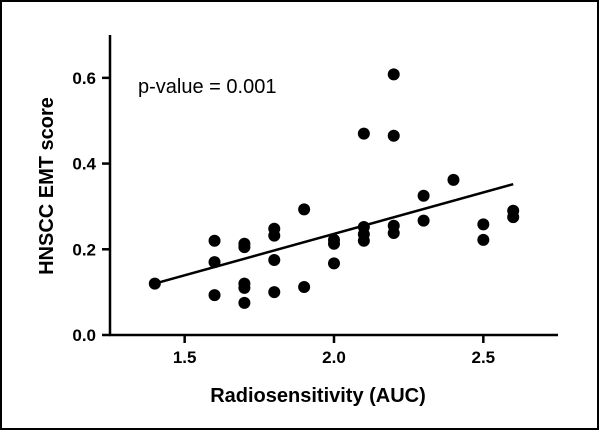 The width and height of the screenshot is (599, 430). What do you see at coordinates (207, 87) in the screenshot?
I see `p-value-annotation: p-value = 0.001` at bounding box center [207, 87].